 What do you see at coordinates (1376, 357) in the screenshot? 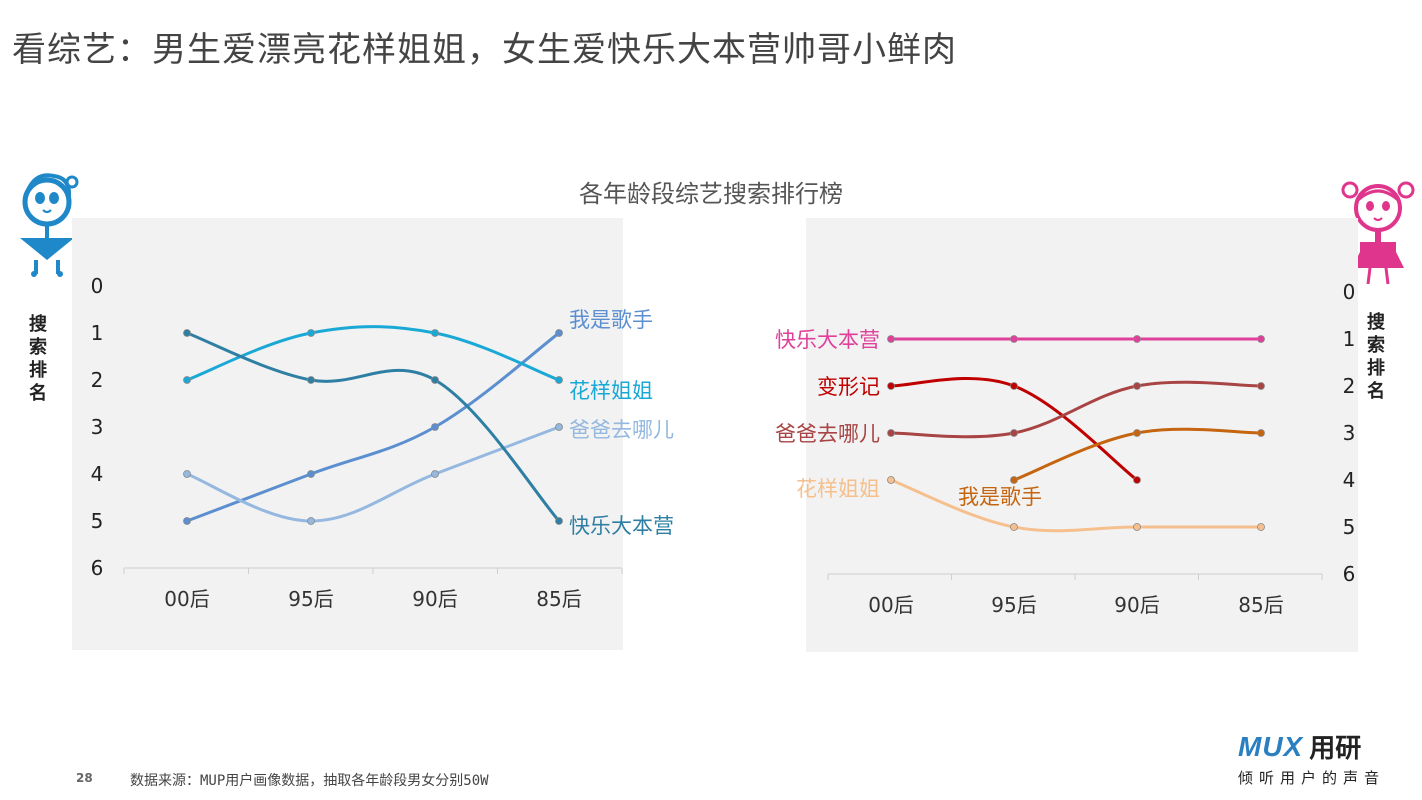
I see `right-y-axis-label: 搜索排名` at bounding box center [1376, 357].